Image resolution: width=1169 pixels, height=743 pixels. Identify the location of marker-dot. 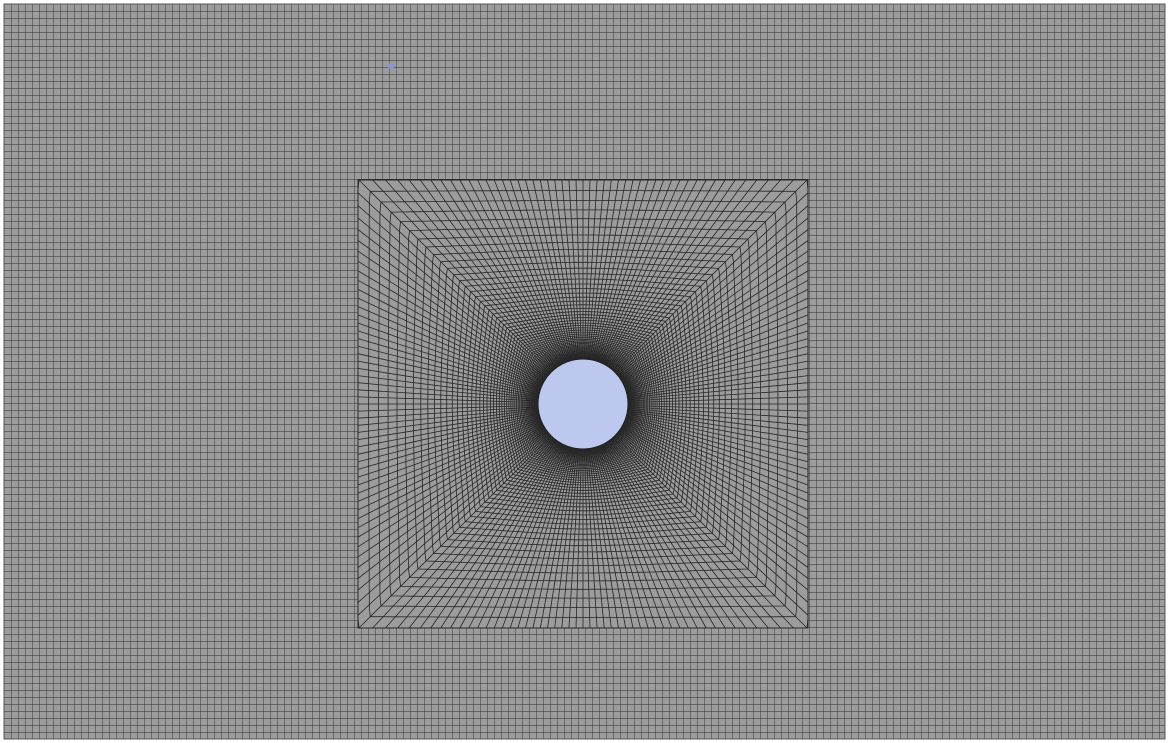
(391, 66).